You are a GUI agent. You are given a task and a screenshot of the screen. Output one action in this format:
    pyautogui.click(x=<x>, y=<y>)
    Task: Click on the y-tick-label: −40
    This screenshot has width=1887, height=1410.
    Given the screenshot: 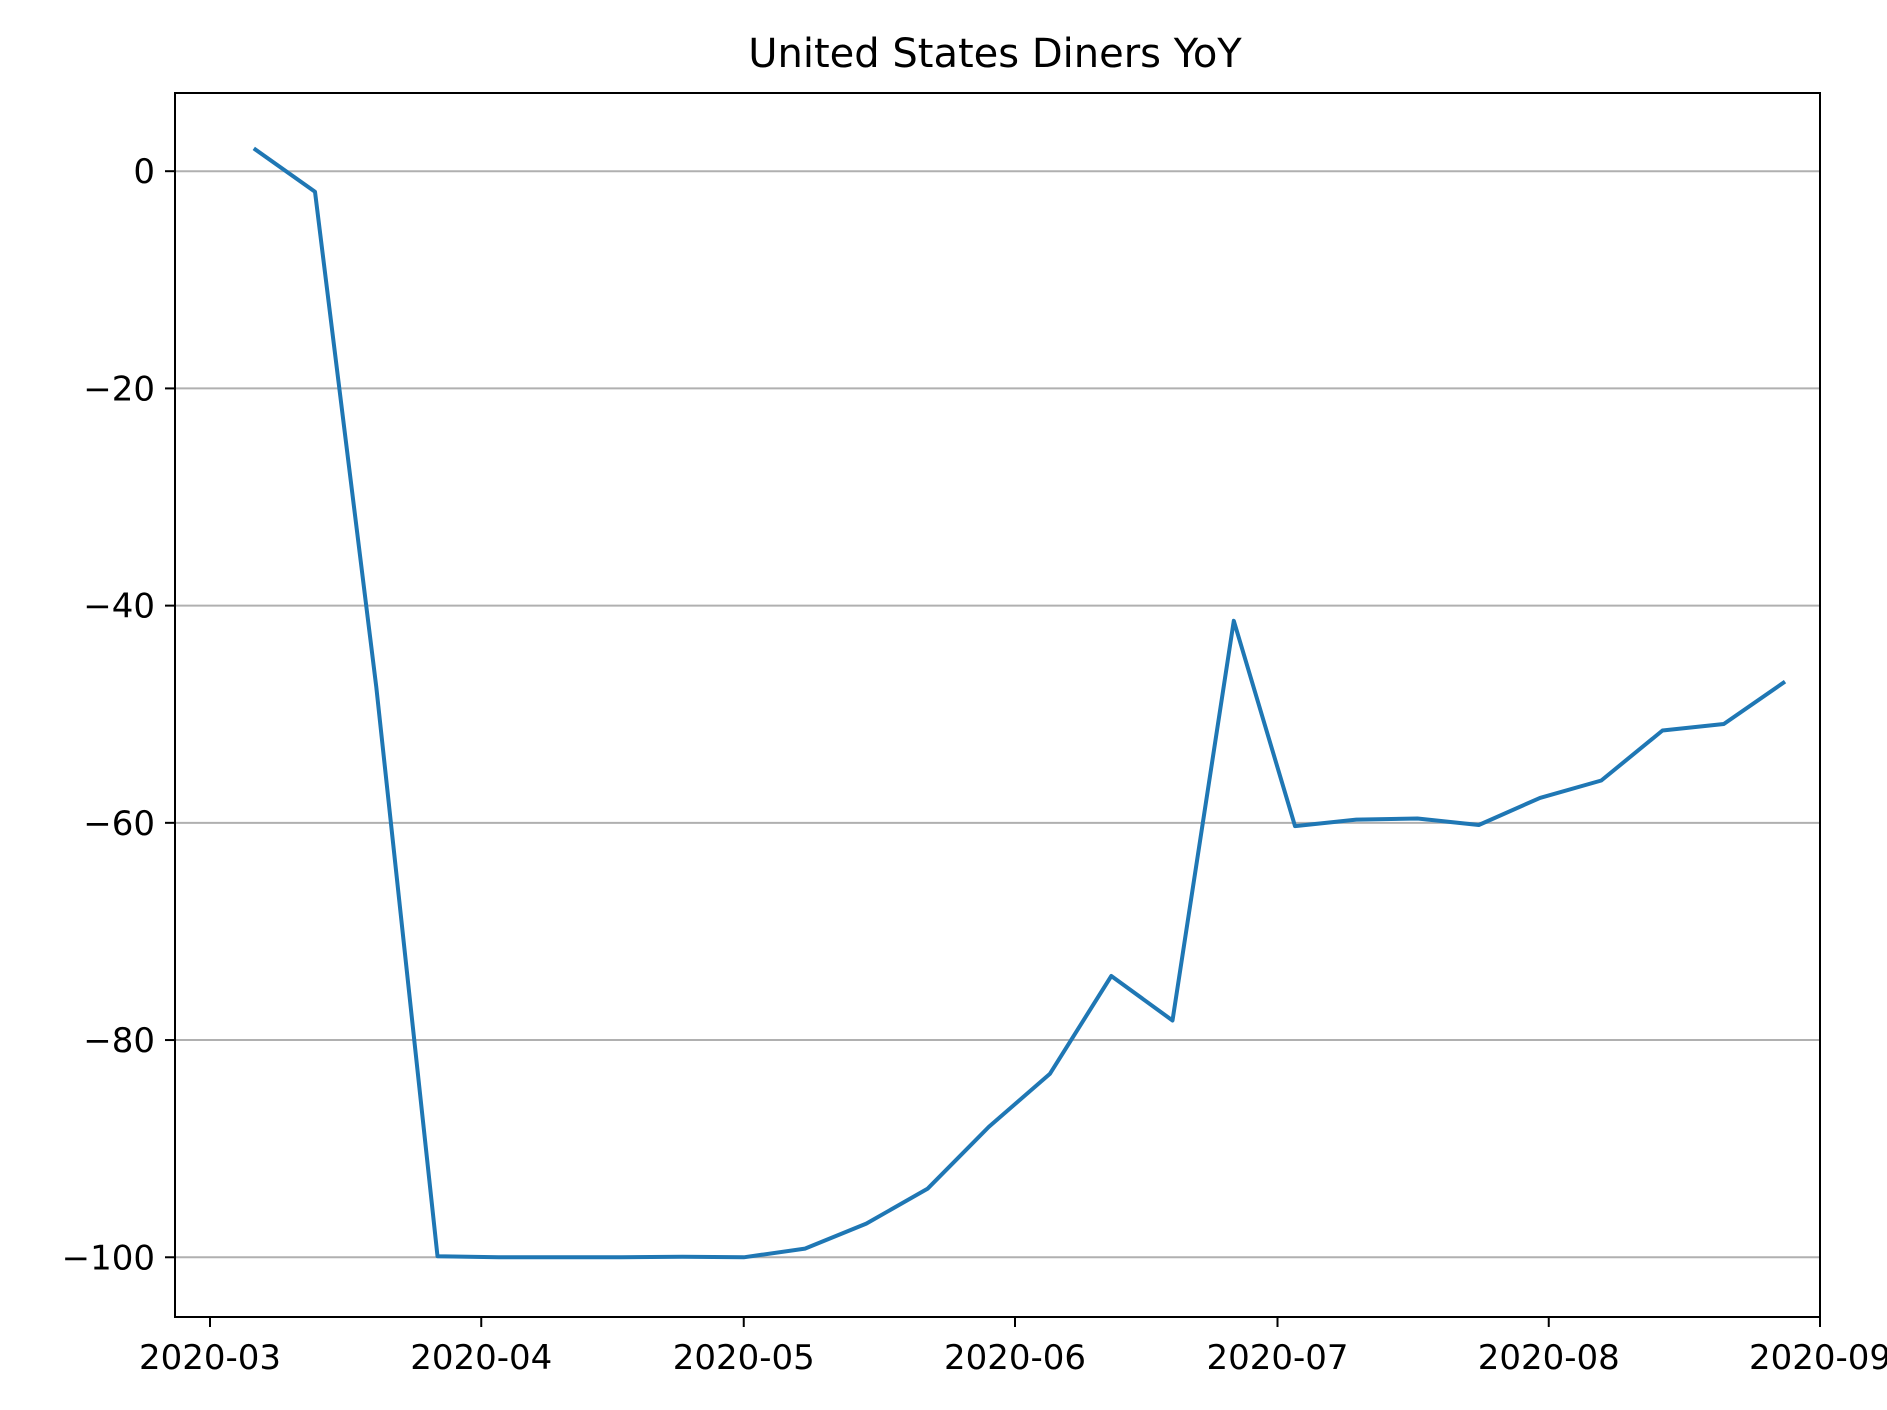 What is the action you would take?
    pyautogui.click(x=119, y=607)
    